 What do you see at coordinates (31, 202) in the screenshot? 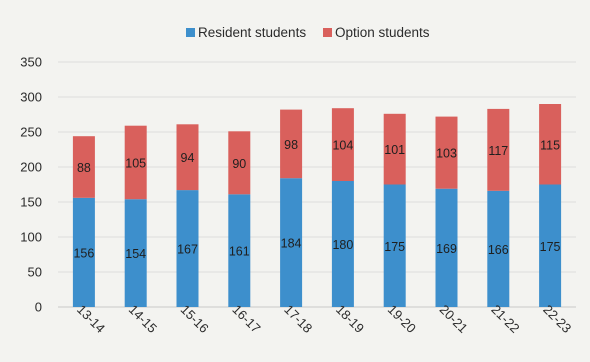
I see `y-tick-label: 150` at bounding box center [31, 202].